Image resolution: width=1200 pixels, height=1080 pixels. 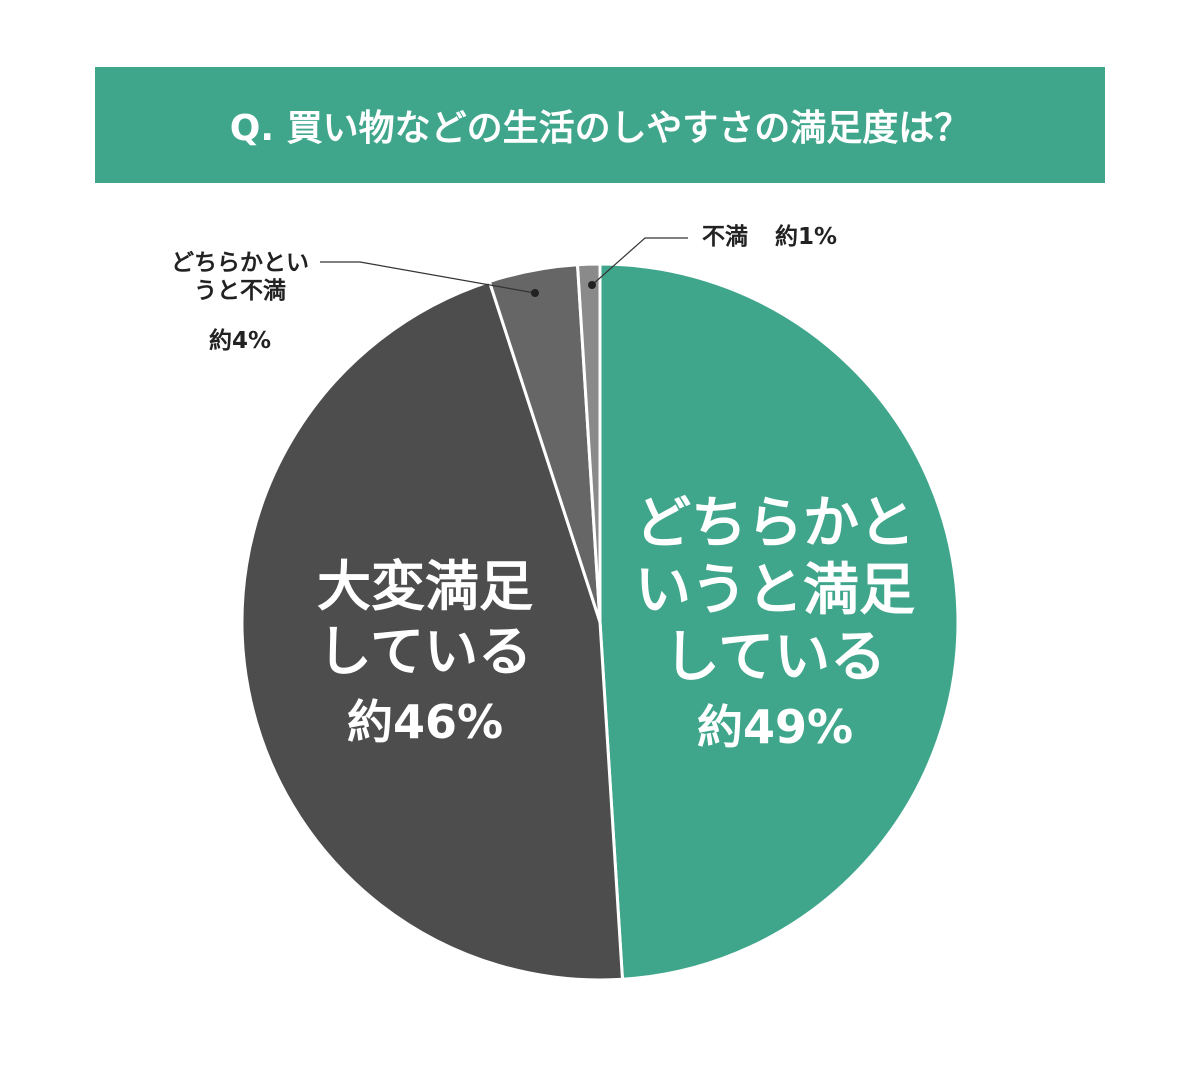 I want to click on value-label: 約4%, so click(x=240, y=341).